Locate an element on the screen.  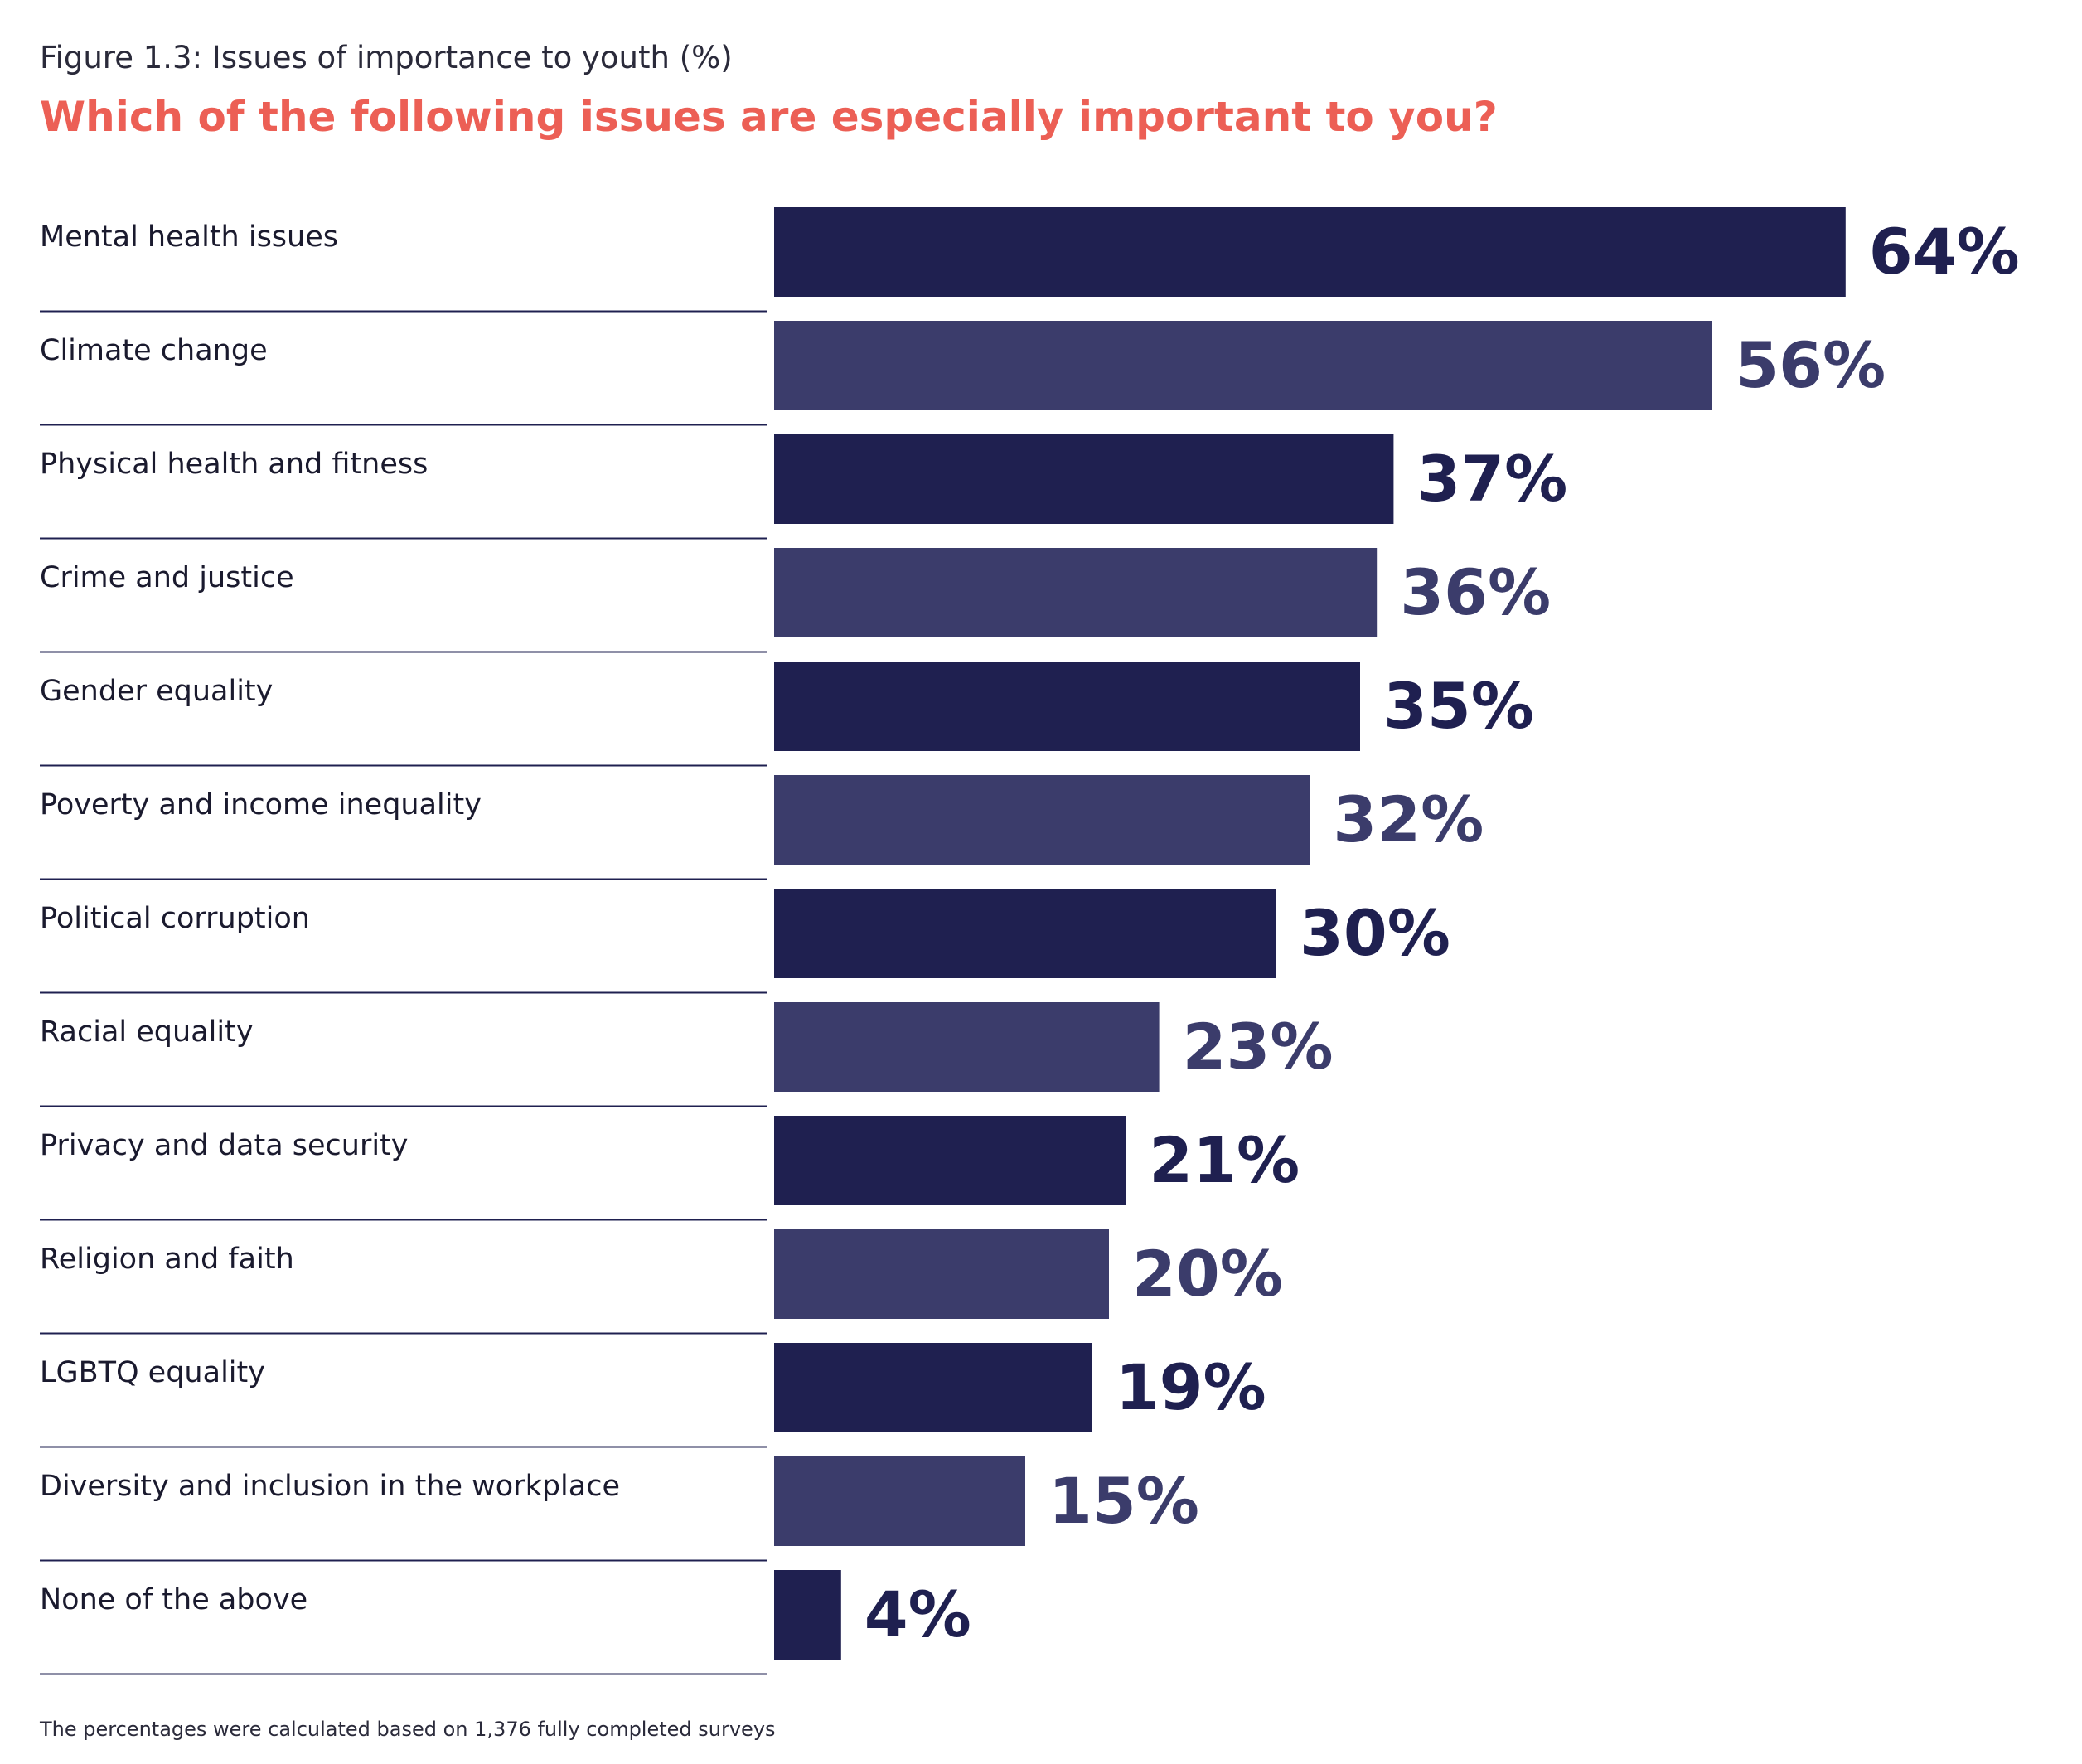
category-label: Gender equality is located at coordinates (156, 691).